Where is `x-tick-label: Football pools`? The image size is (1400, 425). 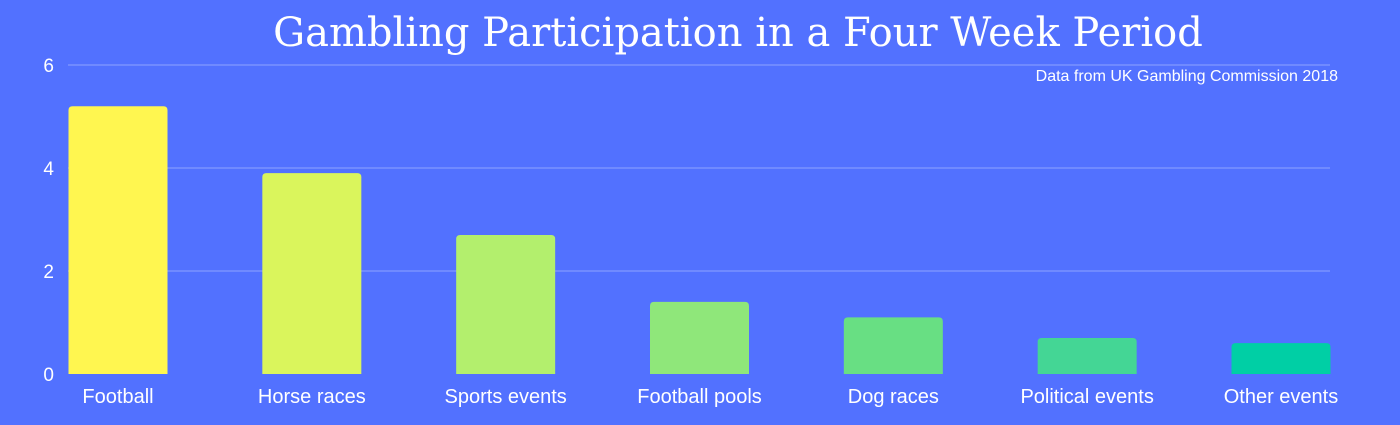 x-tick-label: Football pools is located at coordinates (699, 397).